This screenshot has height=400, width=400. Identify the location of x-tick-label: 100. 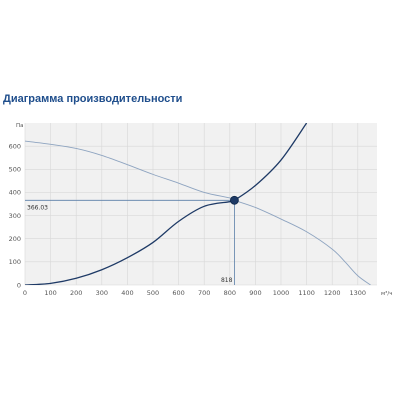
(50, 293).